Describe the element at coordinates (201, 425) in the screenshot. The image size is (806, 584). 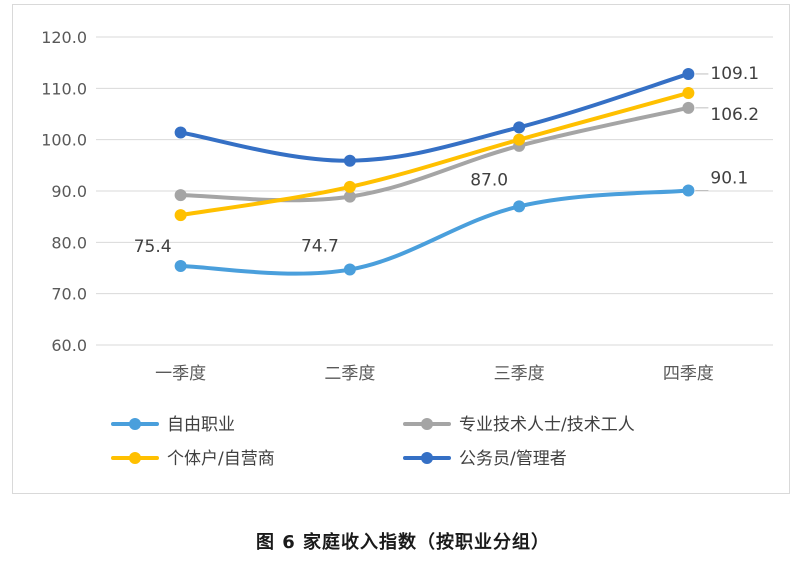
I see `legend-label: 自由职业` at that location.